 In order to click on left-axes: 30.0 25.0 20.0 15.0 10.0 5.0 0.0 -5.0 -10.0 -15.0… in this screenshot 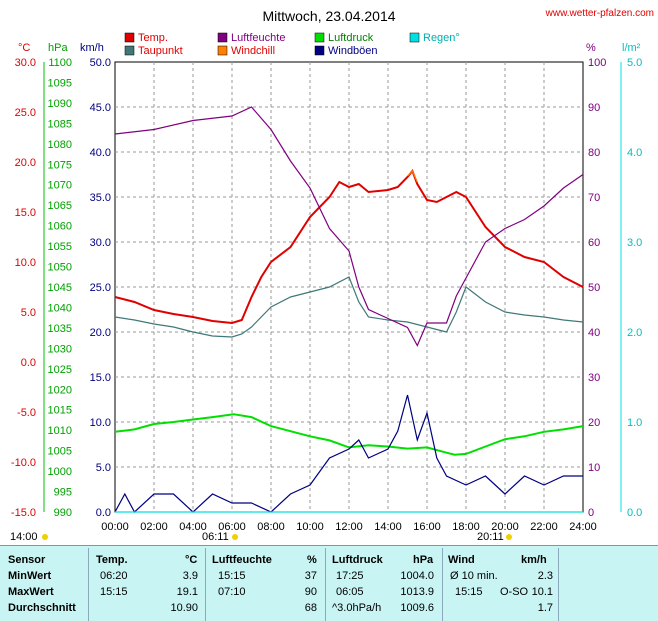, I will do `click(61, 288)`.